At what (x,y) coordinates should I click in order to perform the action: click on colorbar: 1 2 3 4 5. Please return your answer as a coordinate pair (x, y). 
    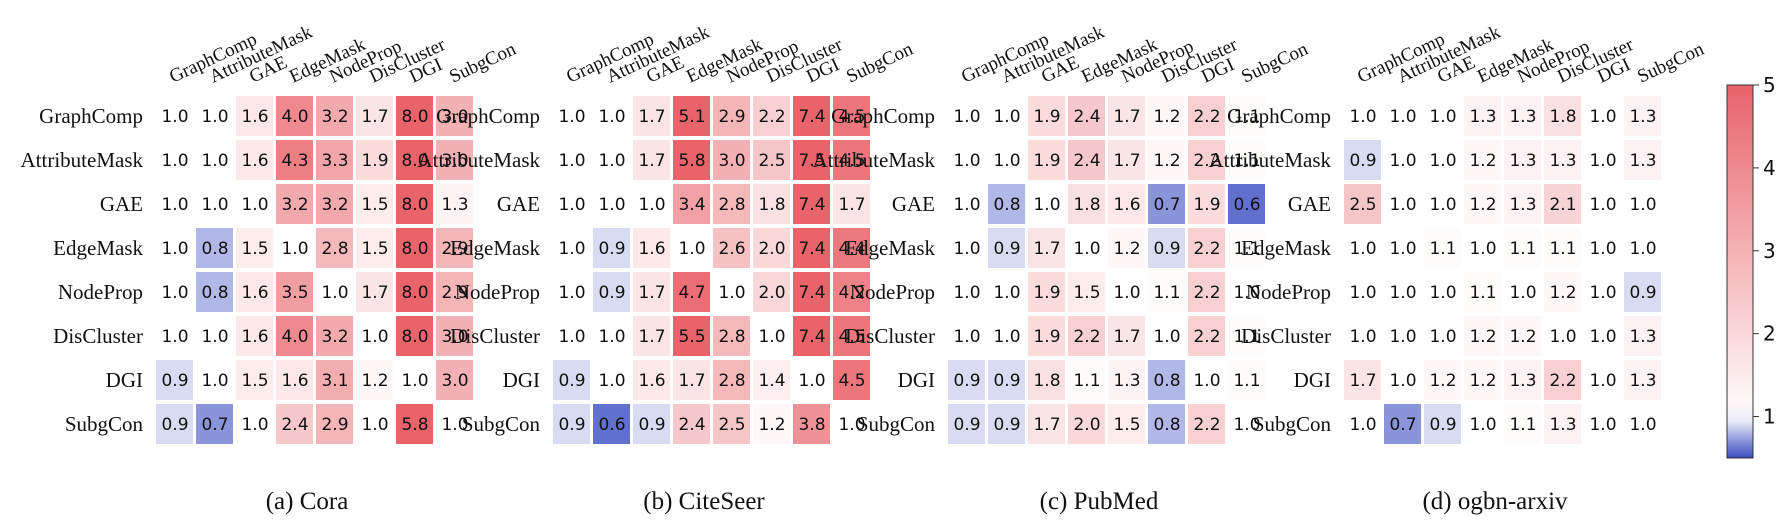
    Looking at the image, I should click on (1751, 266).